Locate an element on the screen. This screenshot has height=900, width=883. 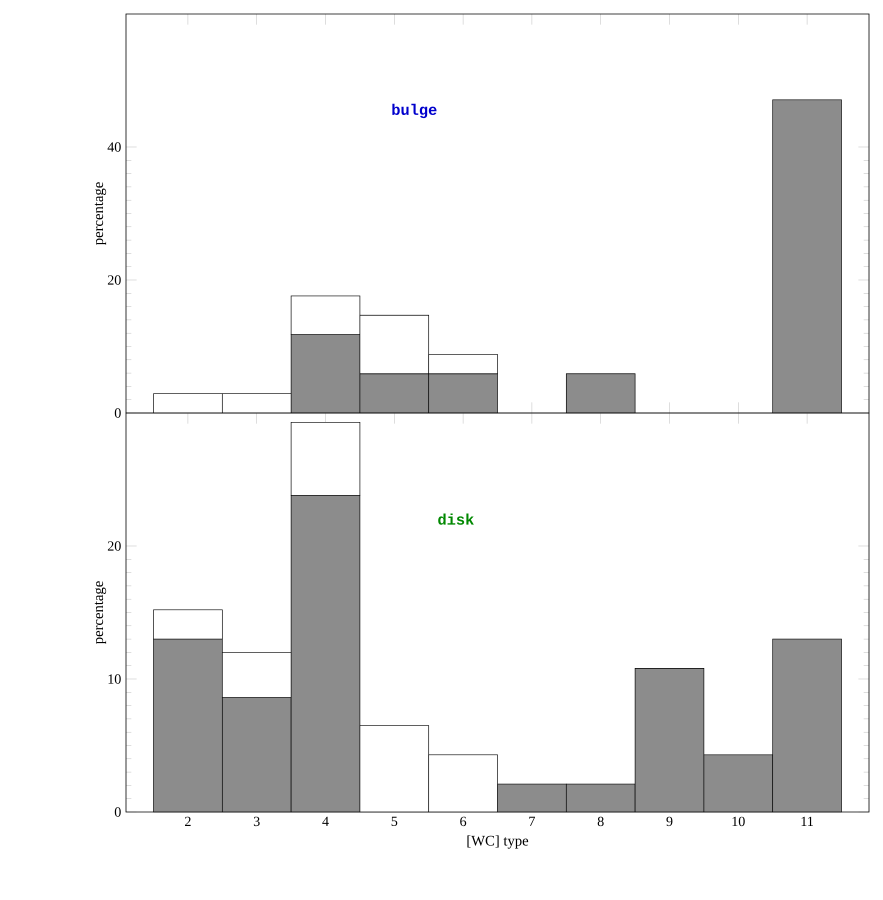
x-tick-label: 3 is located at coordinates (257, 821).